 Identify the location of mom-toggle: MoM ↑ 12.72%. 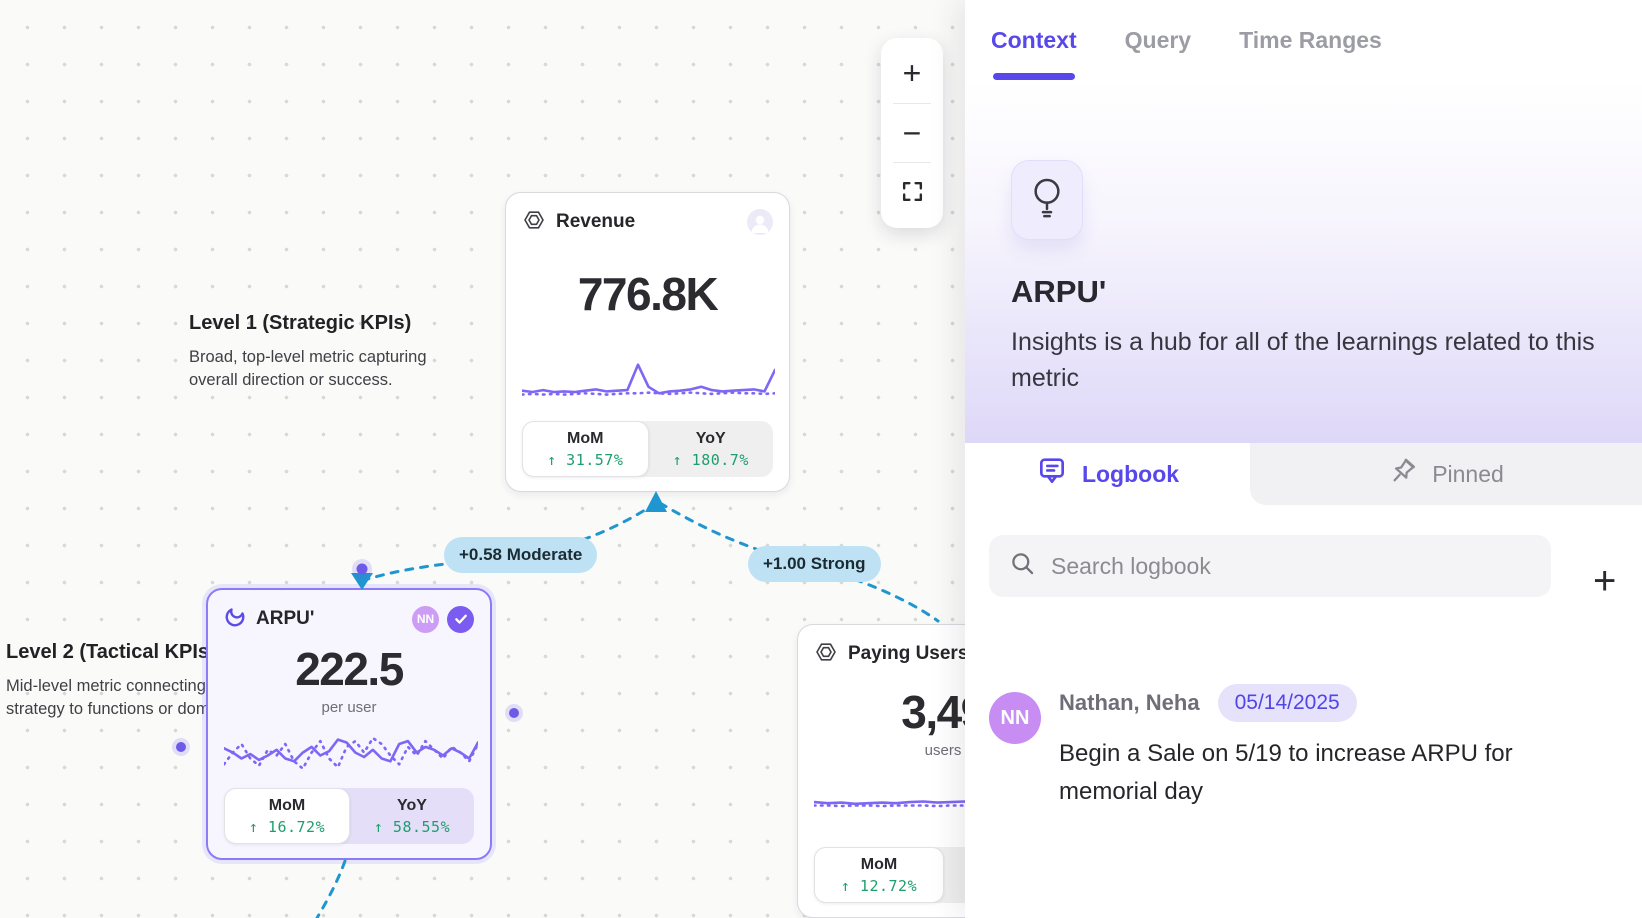
(879, 875).